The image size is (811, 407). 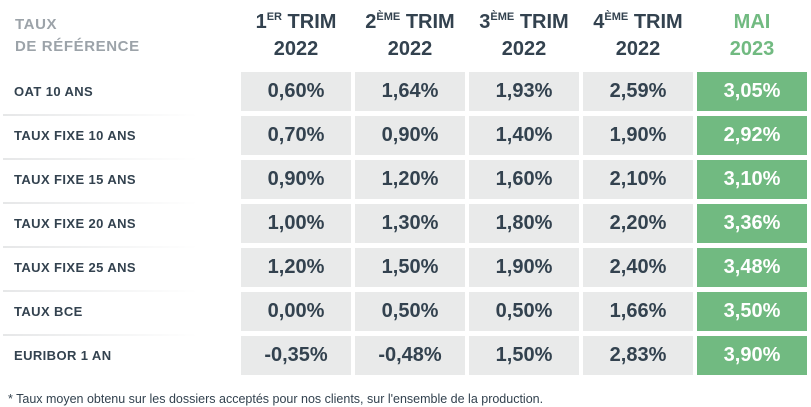 I want to click on value-cell: 0,60%, so click(x=296, y=91).